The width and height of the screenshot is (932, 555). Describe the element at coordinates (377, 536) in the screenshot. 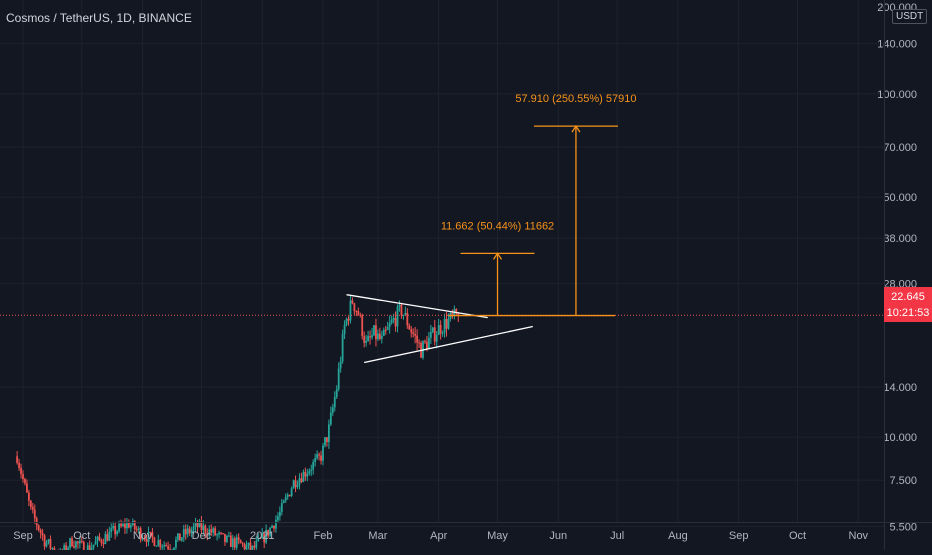

I see `time-tick-label: Mar` at that location.